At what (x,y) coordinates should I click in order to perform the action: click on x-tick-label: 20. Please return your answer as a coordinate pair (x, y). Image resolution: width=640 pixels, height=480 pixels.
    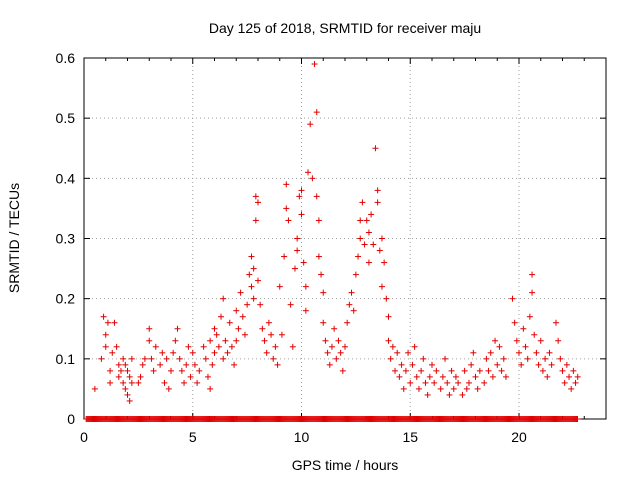
    Looking at the image, I should click on (519, 437).